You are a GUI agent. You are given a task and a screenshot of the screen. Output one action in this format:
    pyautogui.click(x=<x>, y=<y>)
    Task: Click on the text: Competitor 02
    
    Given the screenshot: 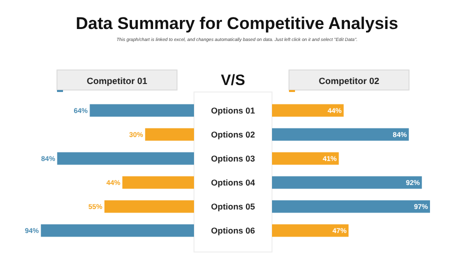 What is the action you would take?
    pyautogui.click(x=349, y=81)
    